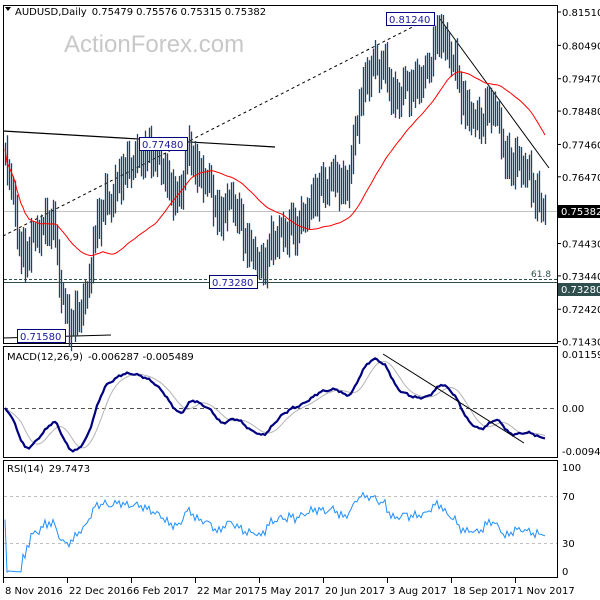 The image size is (600, 600). Describe the element at coordinates (51, 12) in the screenshot. I see `symbol-label: AUDUSD,Daily` at that location.